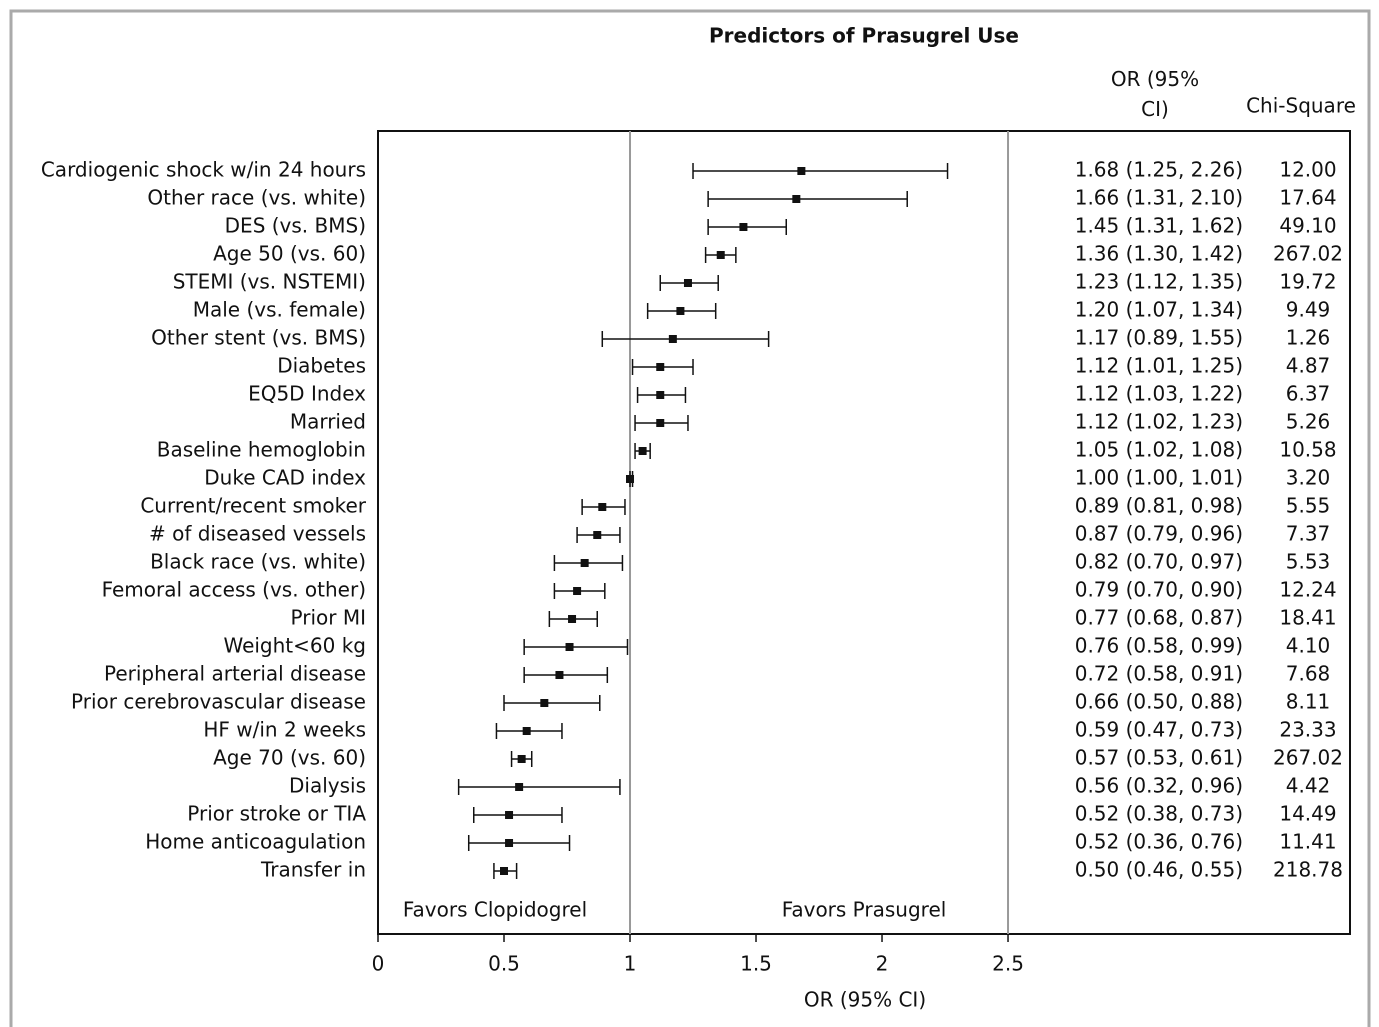  Describe the element at coordinates (1155, 94) in the screenshot. I see `or-header: OR (95% CI)` at that location.